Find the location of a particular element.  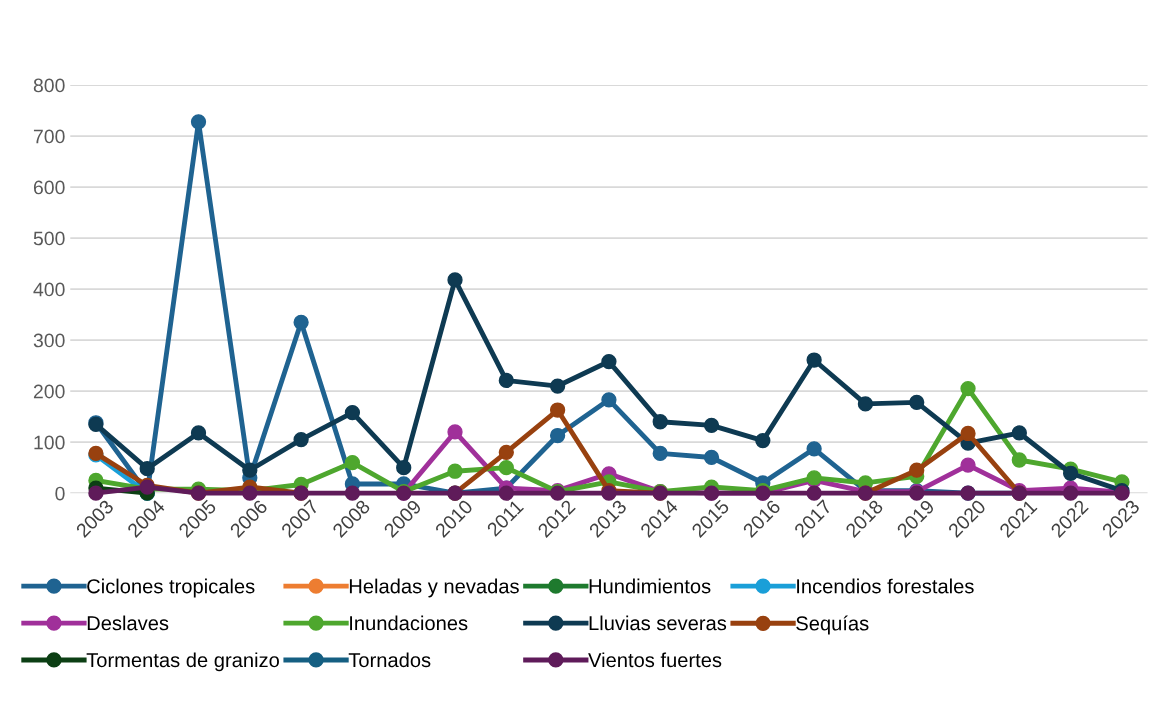

legend-label: Vientos fuertes is located at coordinates (655, 660).